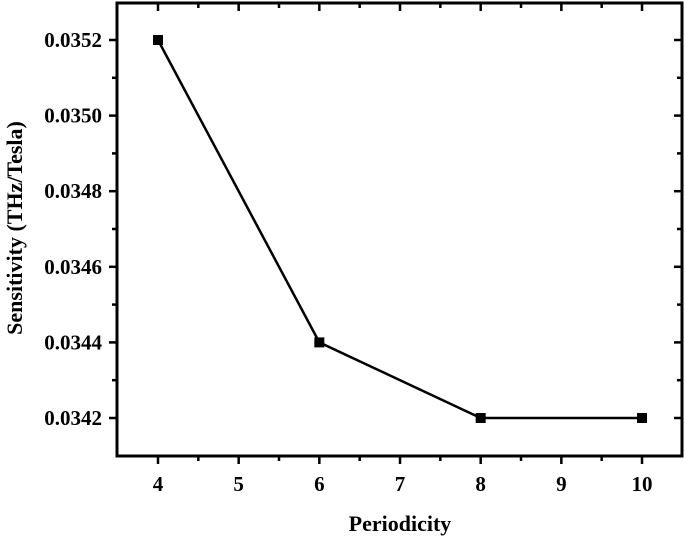 The width and height of the screenshot is (685, 542). Describe the element at coordinates (73, 267) in the screenshot. I see `y-tick-label: 0.0346` at that location.